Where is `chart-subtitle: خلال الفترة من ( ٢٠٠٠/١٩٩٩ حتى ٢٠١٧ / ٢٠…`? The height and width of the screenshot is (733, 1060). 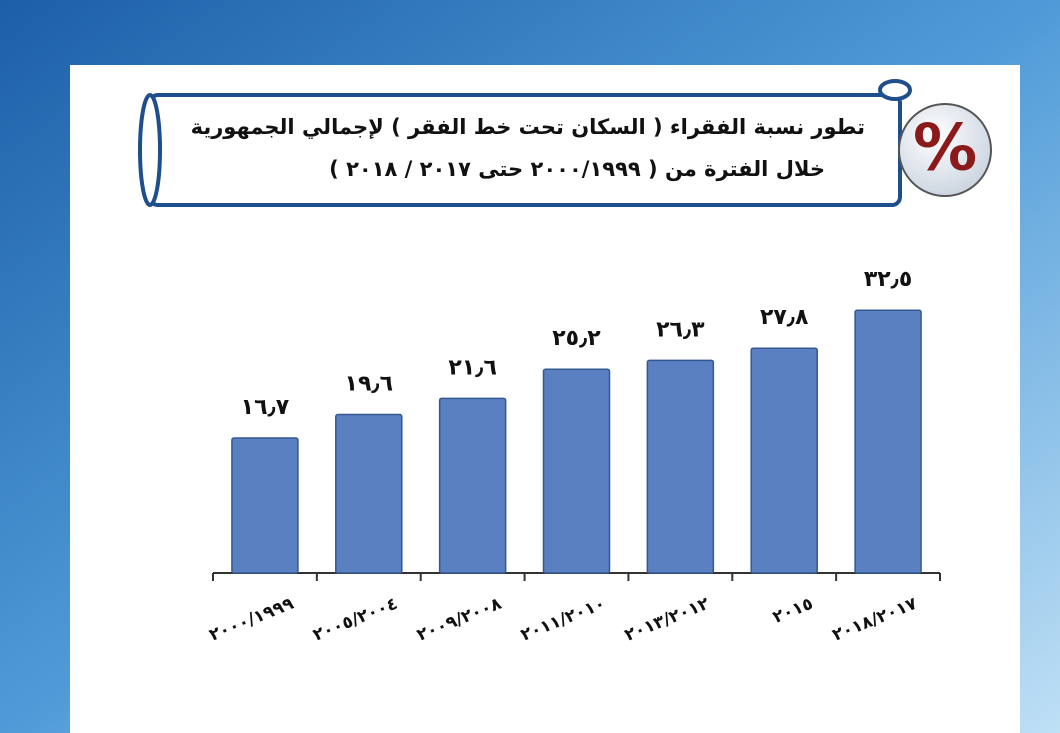 chart-subtitle: خلال الفترة من ( ٢٠٠٠/١٩٩٩ حتى ٢٠١٧ / ٢٠… is located at coordinates (577, 169).